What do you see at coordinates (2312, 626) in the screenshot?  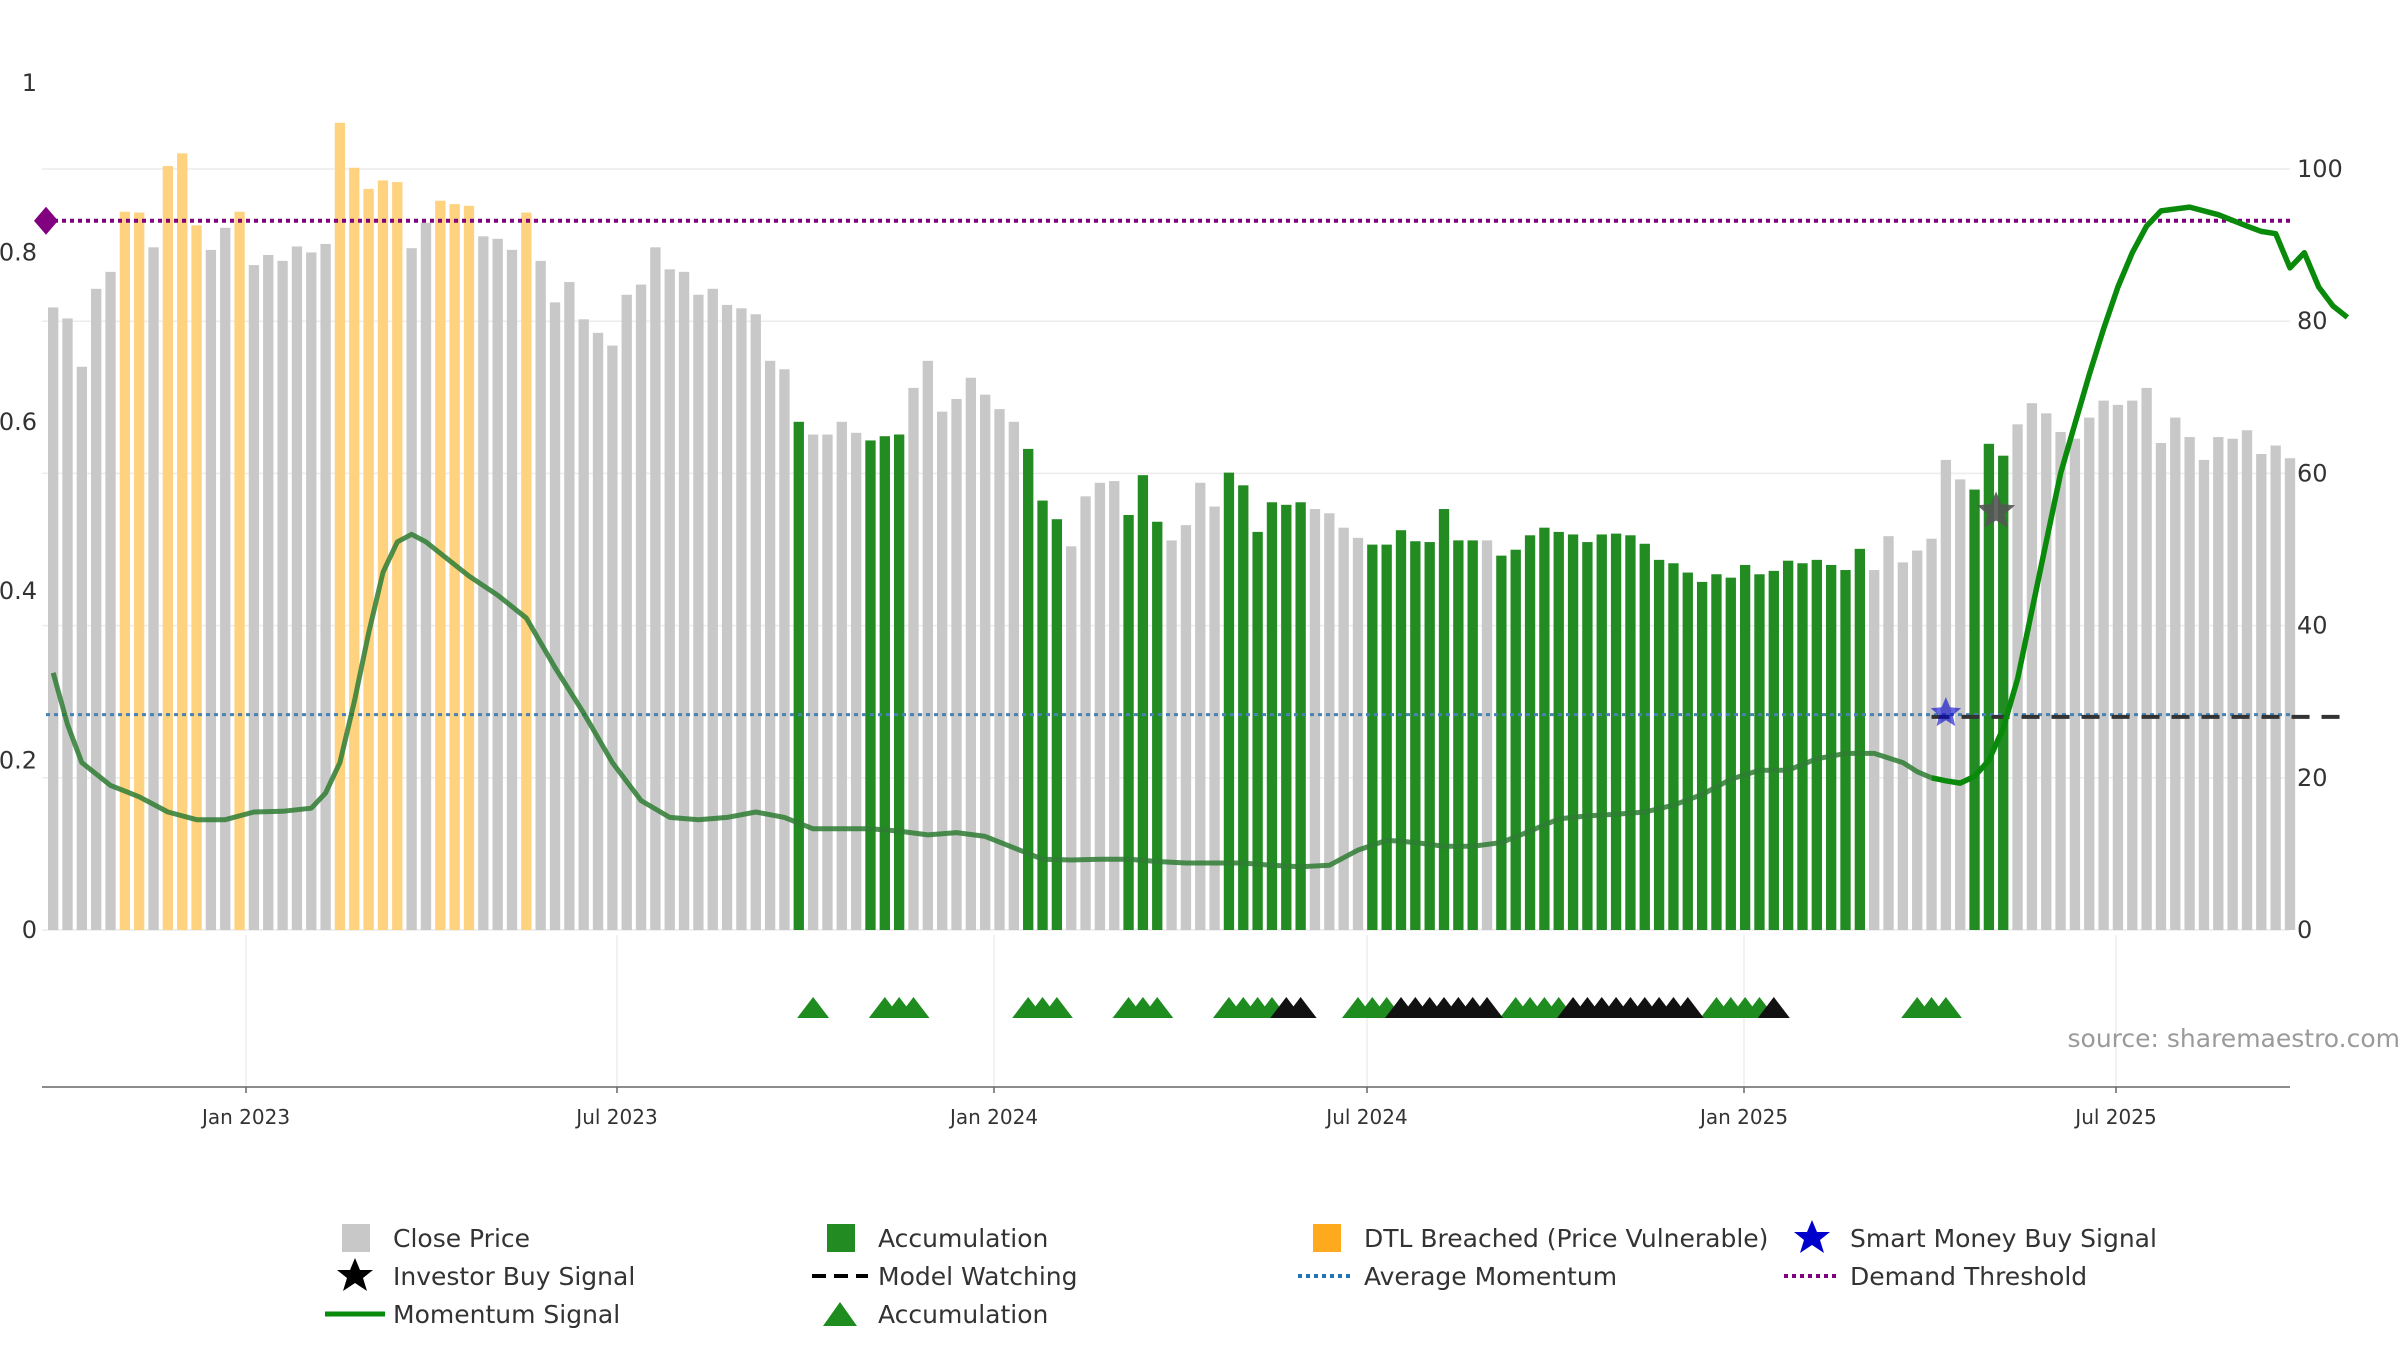 I see `right-tick-label: 40` at bounding box center [2312, 626].